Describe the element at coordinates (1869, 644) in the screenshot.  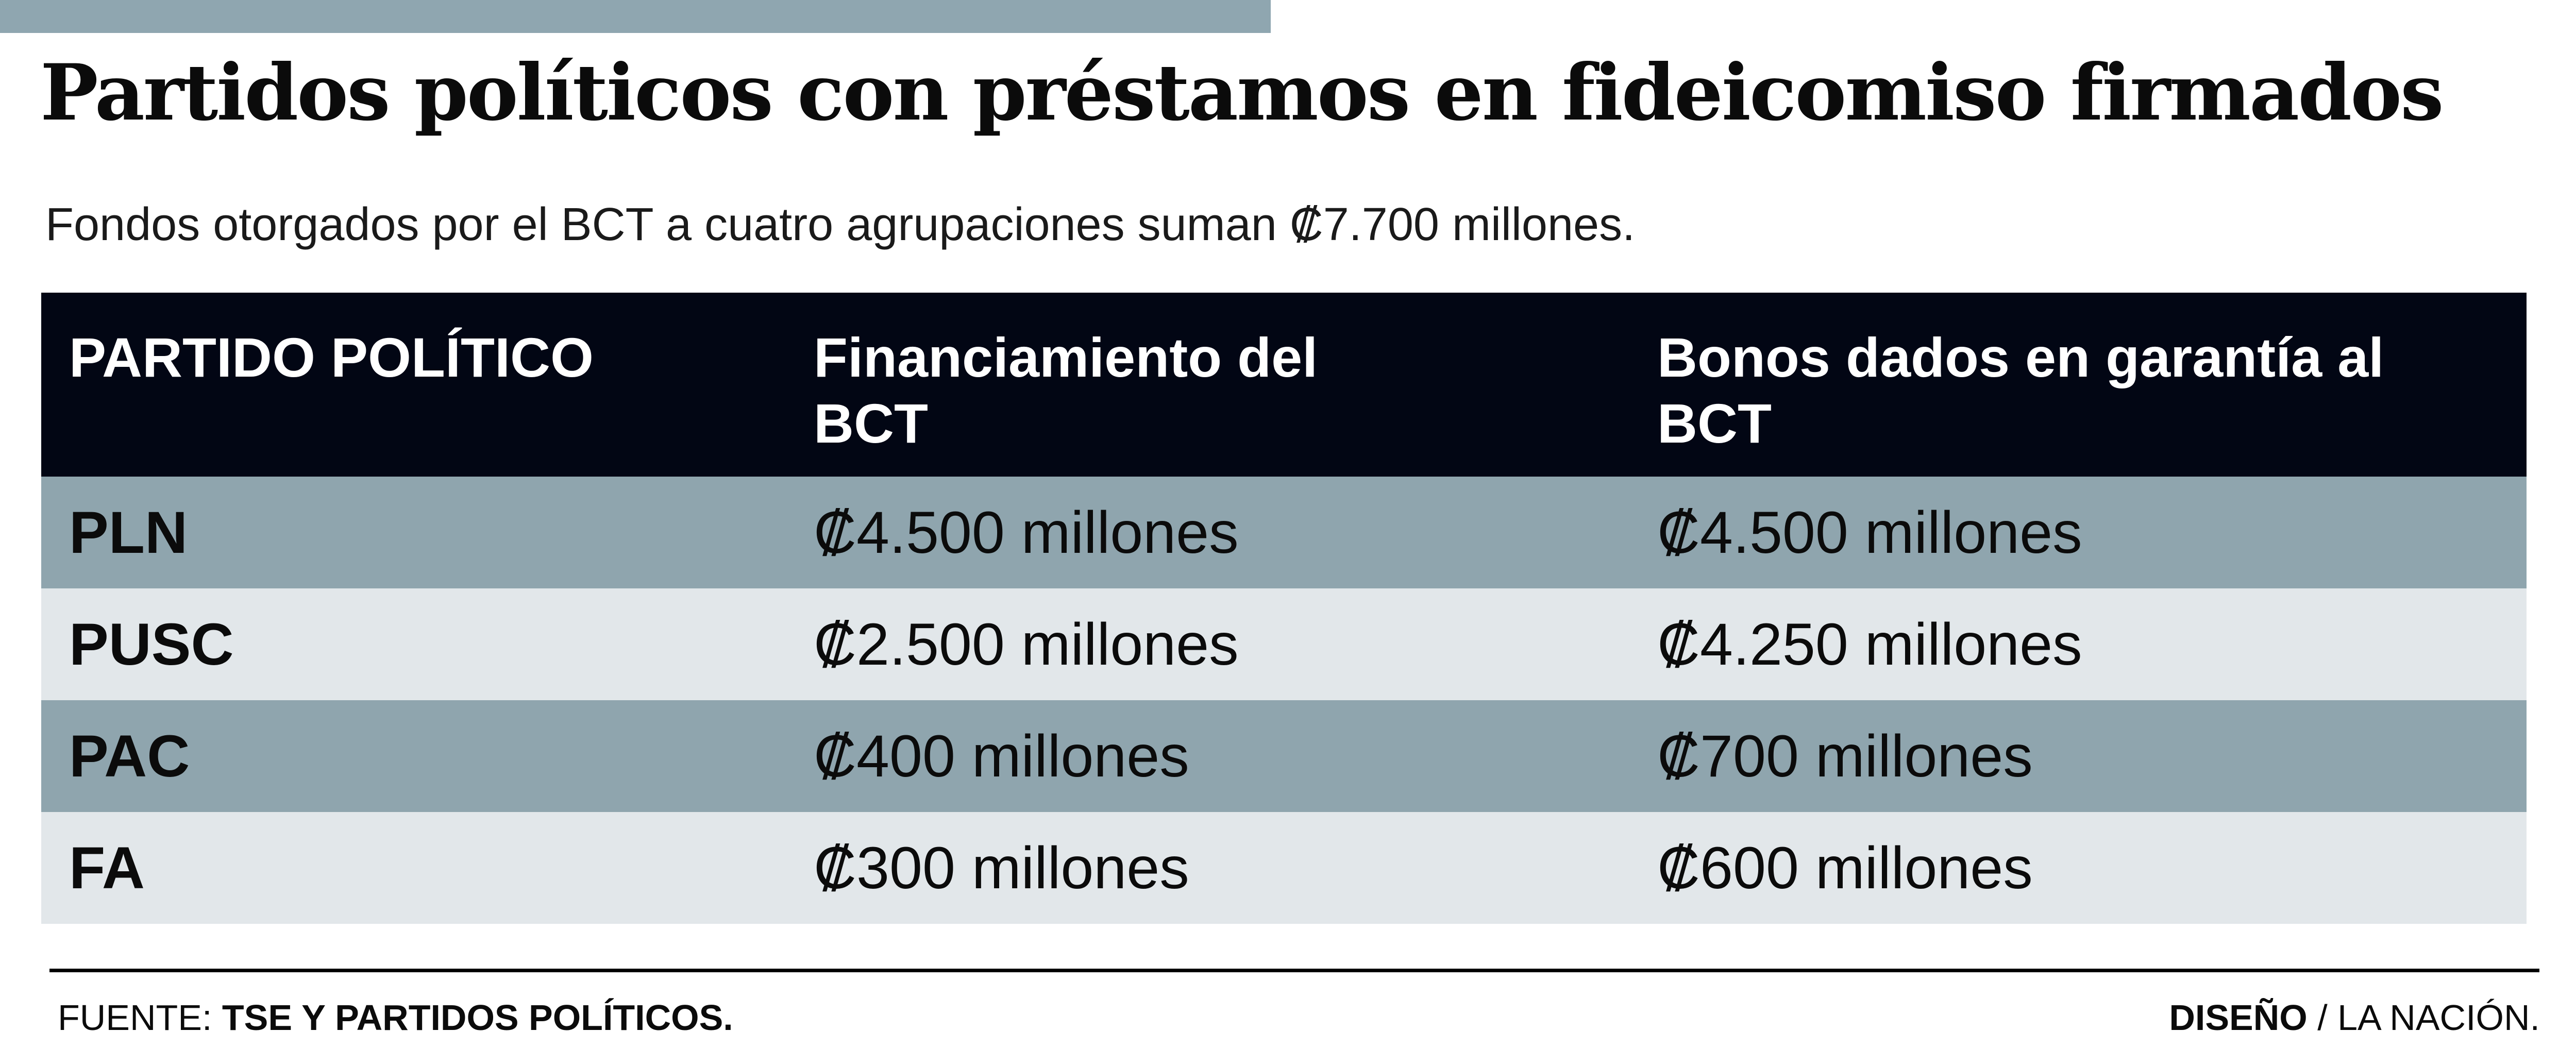
I see `bonds-cell: ₡4.250 millones` at that location.